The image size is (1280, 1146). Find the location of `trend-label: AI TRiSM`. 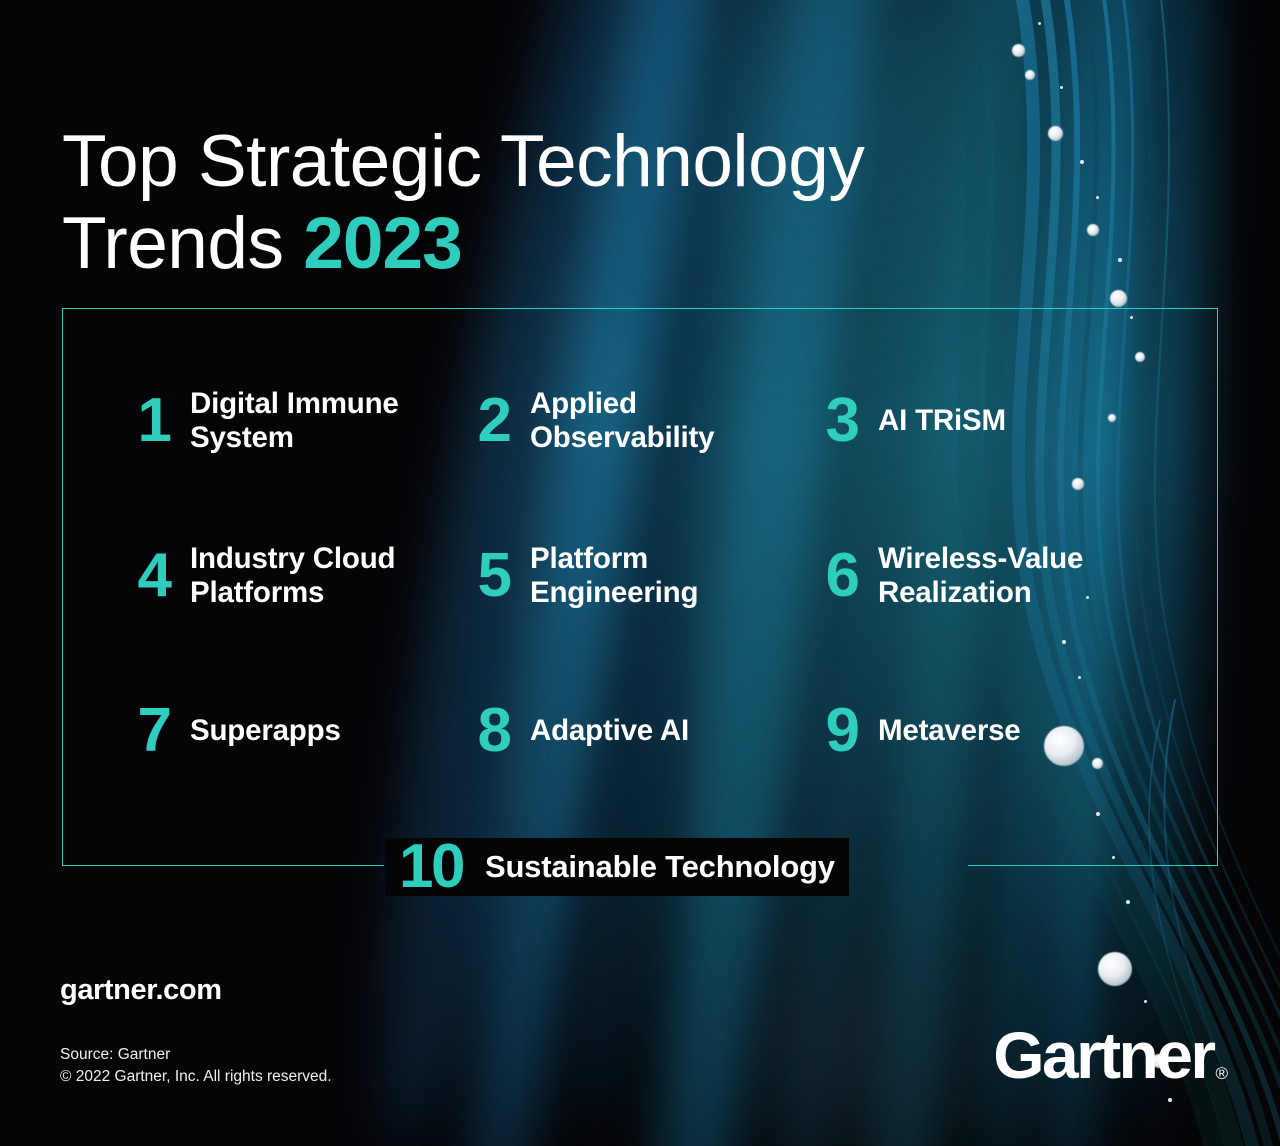

trend-label: AI TRiSM is located at coordinates (942, 421).